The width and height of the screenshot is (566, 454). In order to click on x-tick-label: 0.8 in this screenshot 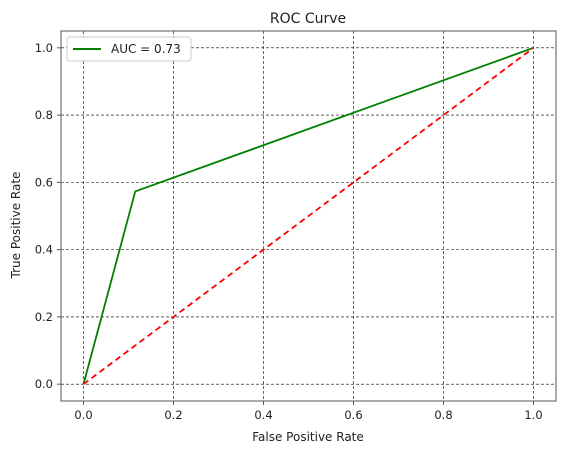, I will do `click(443, 415)`.